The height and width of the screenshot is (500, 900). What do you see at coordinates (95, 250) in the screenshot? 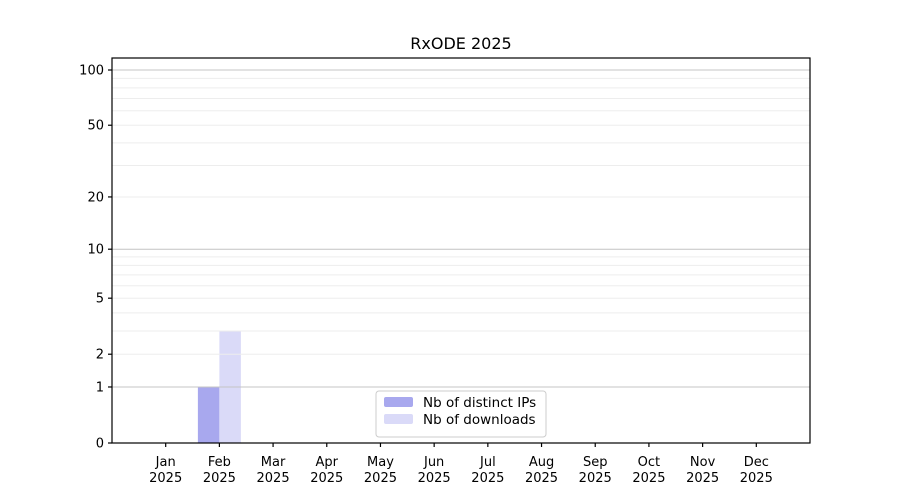
I see `y-tick-label: 10` at bounding box center [95, 250].